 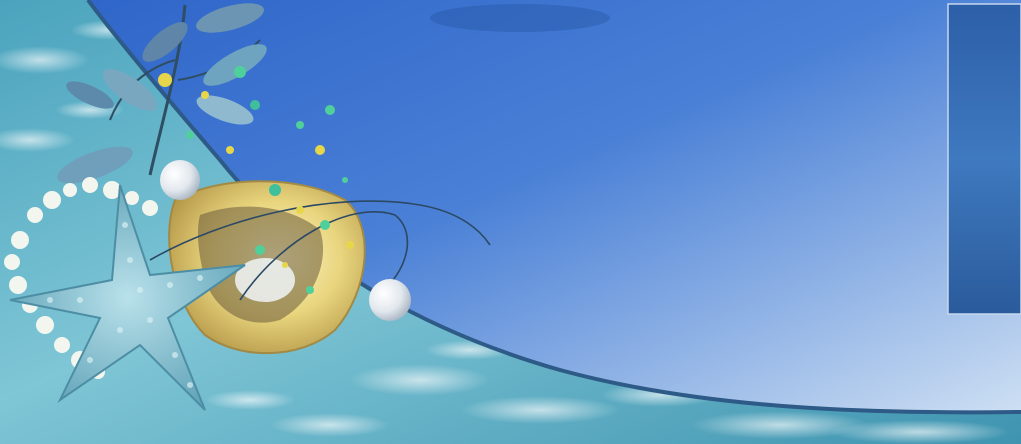 I want to click on bubbles, so click(x=256, y=180).